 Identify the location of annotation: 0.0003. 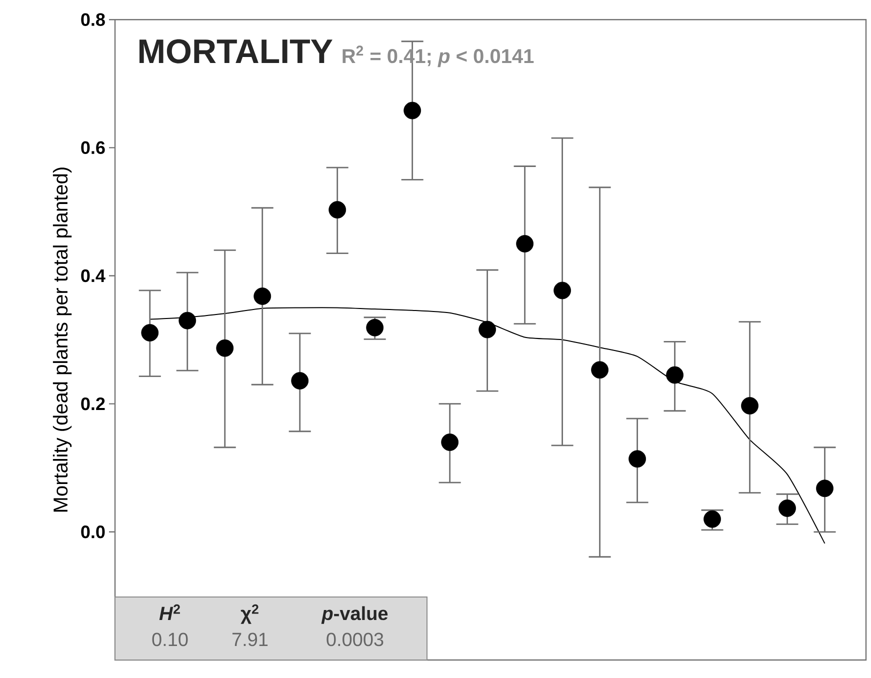
(355, 639).